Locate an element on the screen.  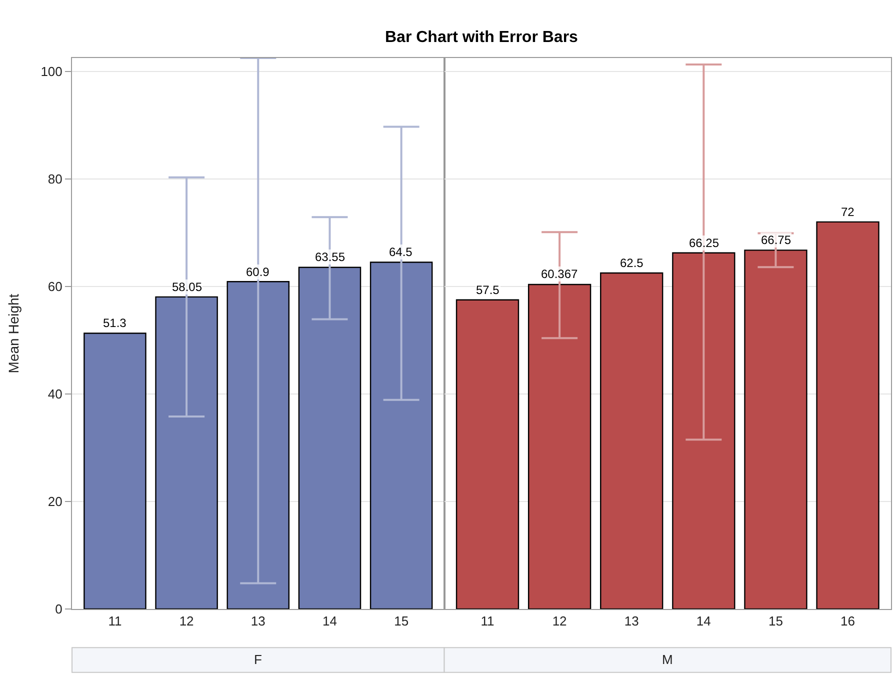
data-label: 51.3 is located at coordinates (115, 323).